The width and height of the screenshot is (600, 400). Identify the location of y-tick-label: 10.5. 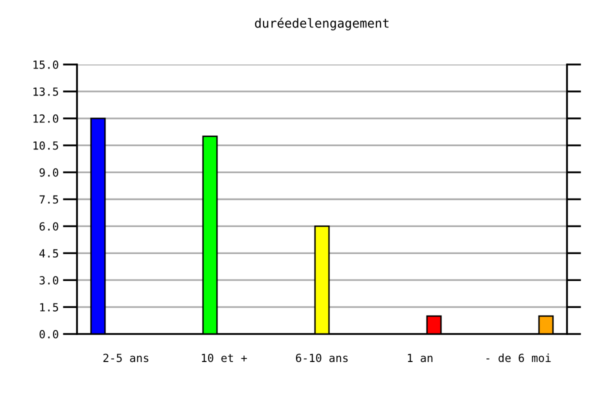
(46, 145).